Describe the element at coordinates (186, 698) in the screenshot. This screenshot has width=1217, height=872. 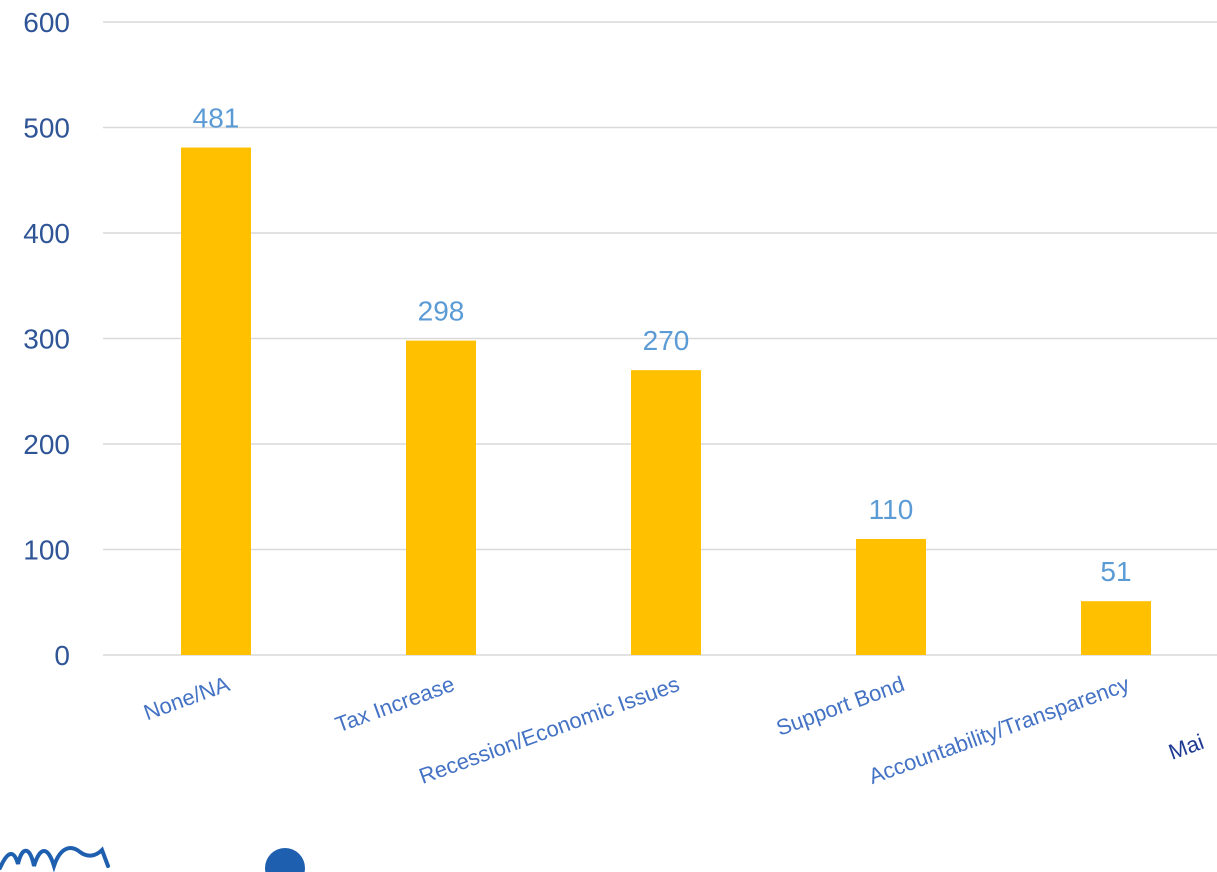
I see `x-category-label: None/NA` at that location.